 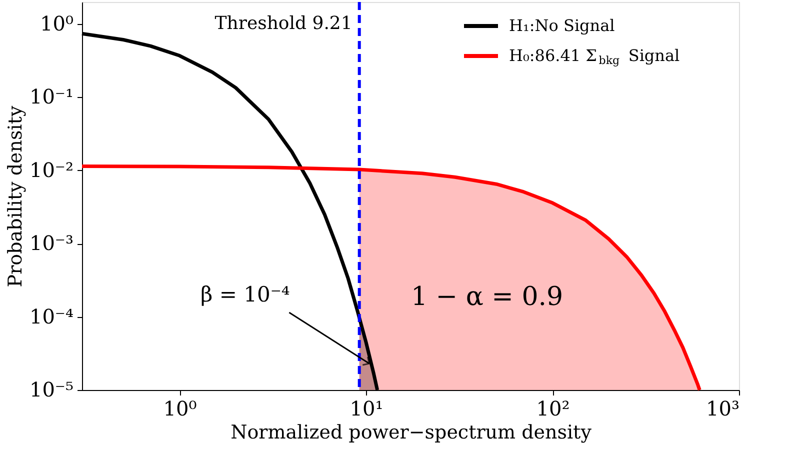 I want to click on y-tick-label: 10⁻⁵, so click(x=51, y=390).